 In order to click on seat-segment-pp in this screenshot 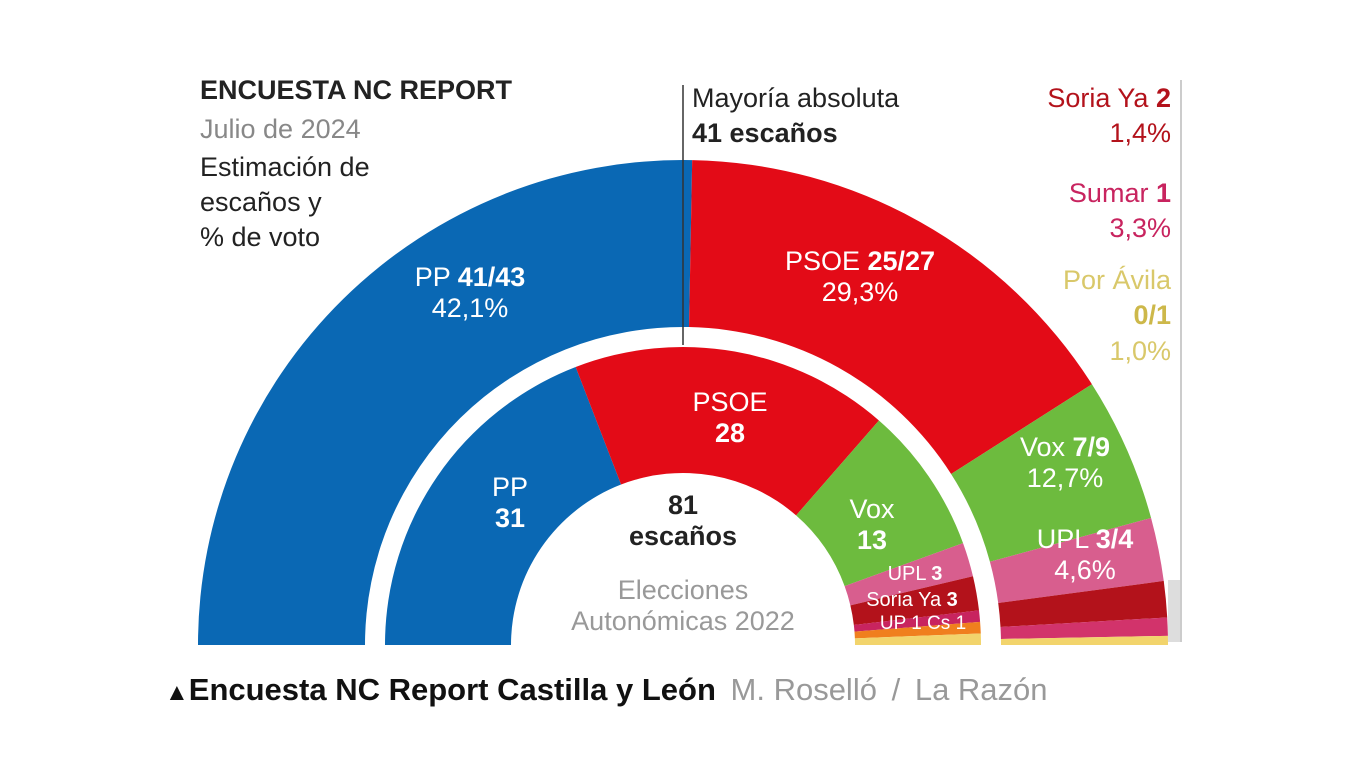, I will do `click(503, 506)`.